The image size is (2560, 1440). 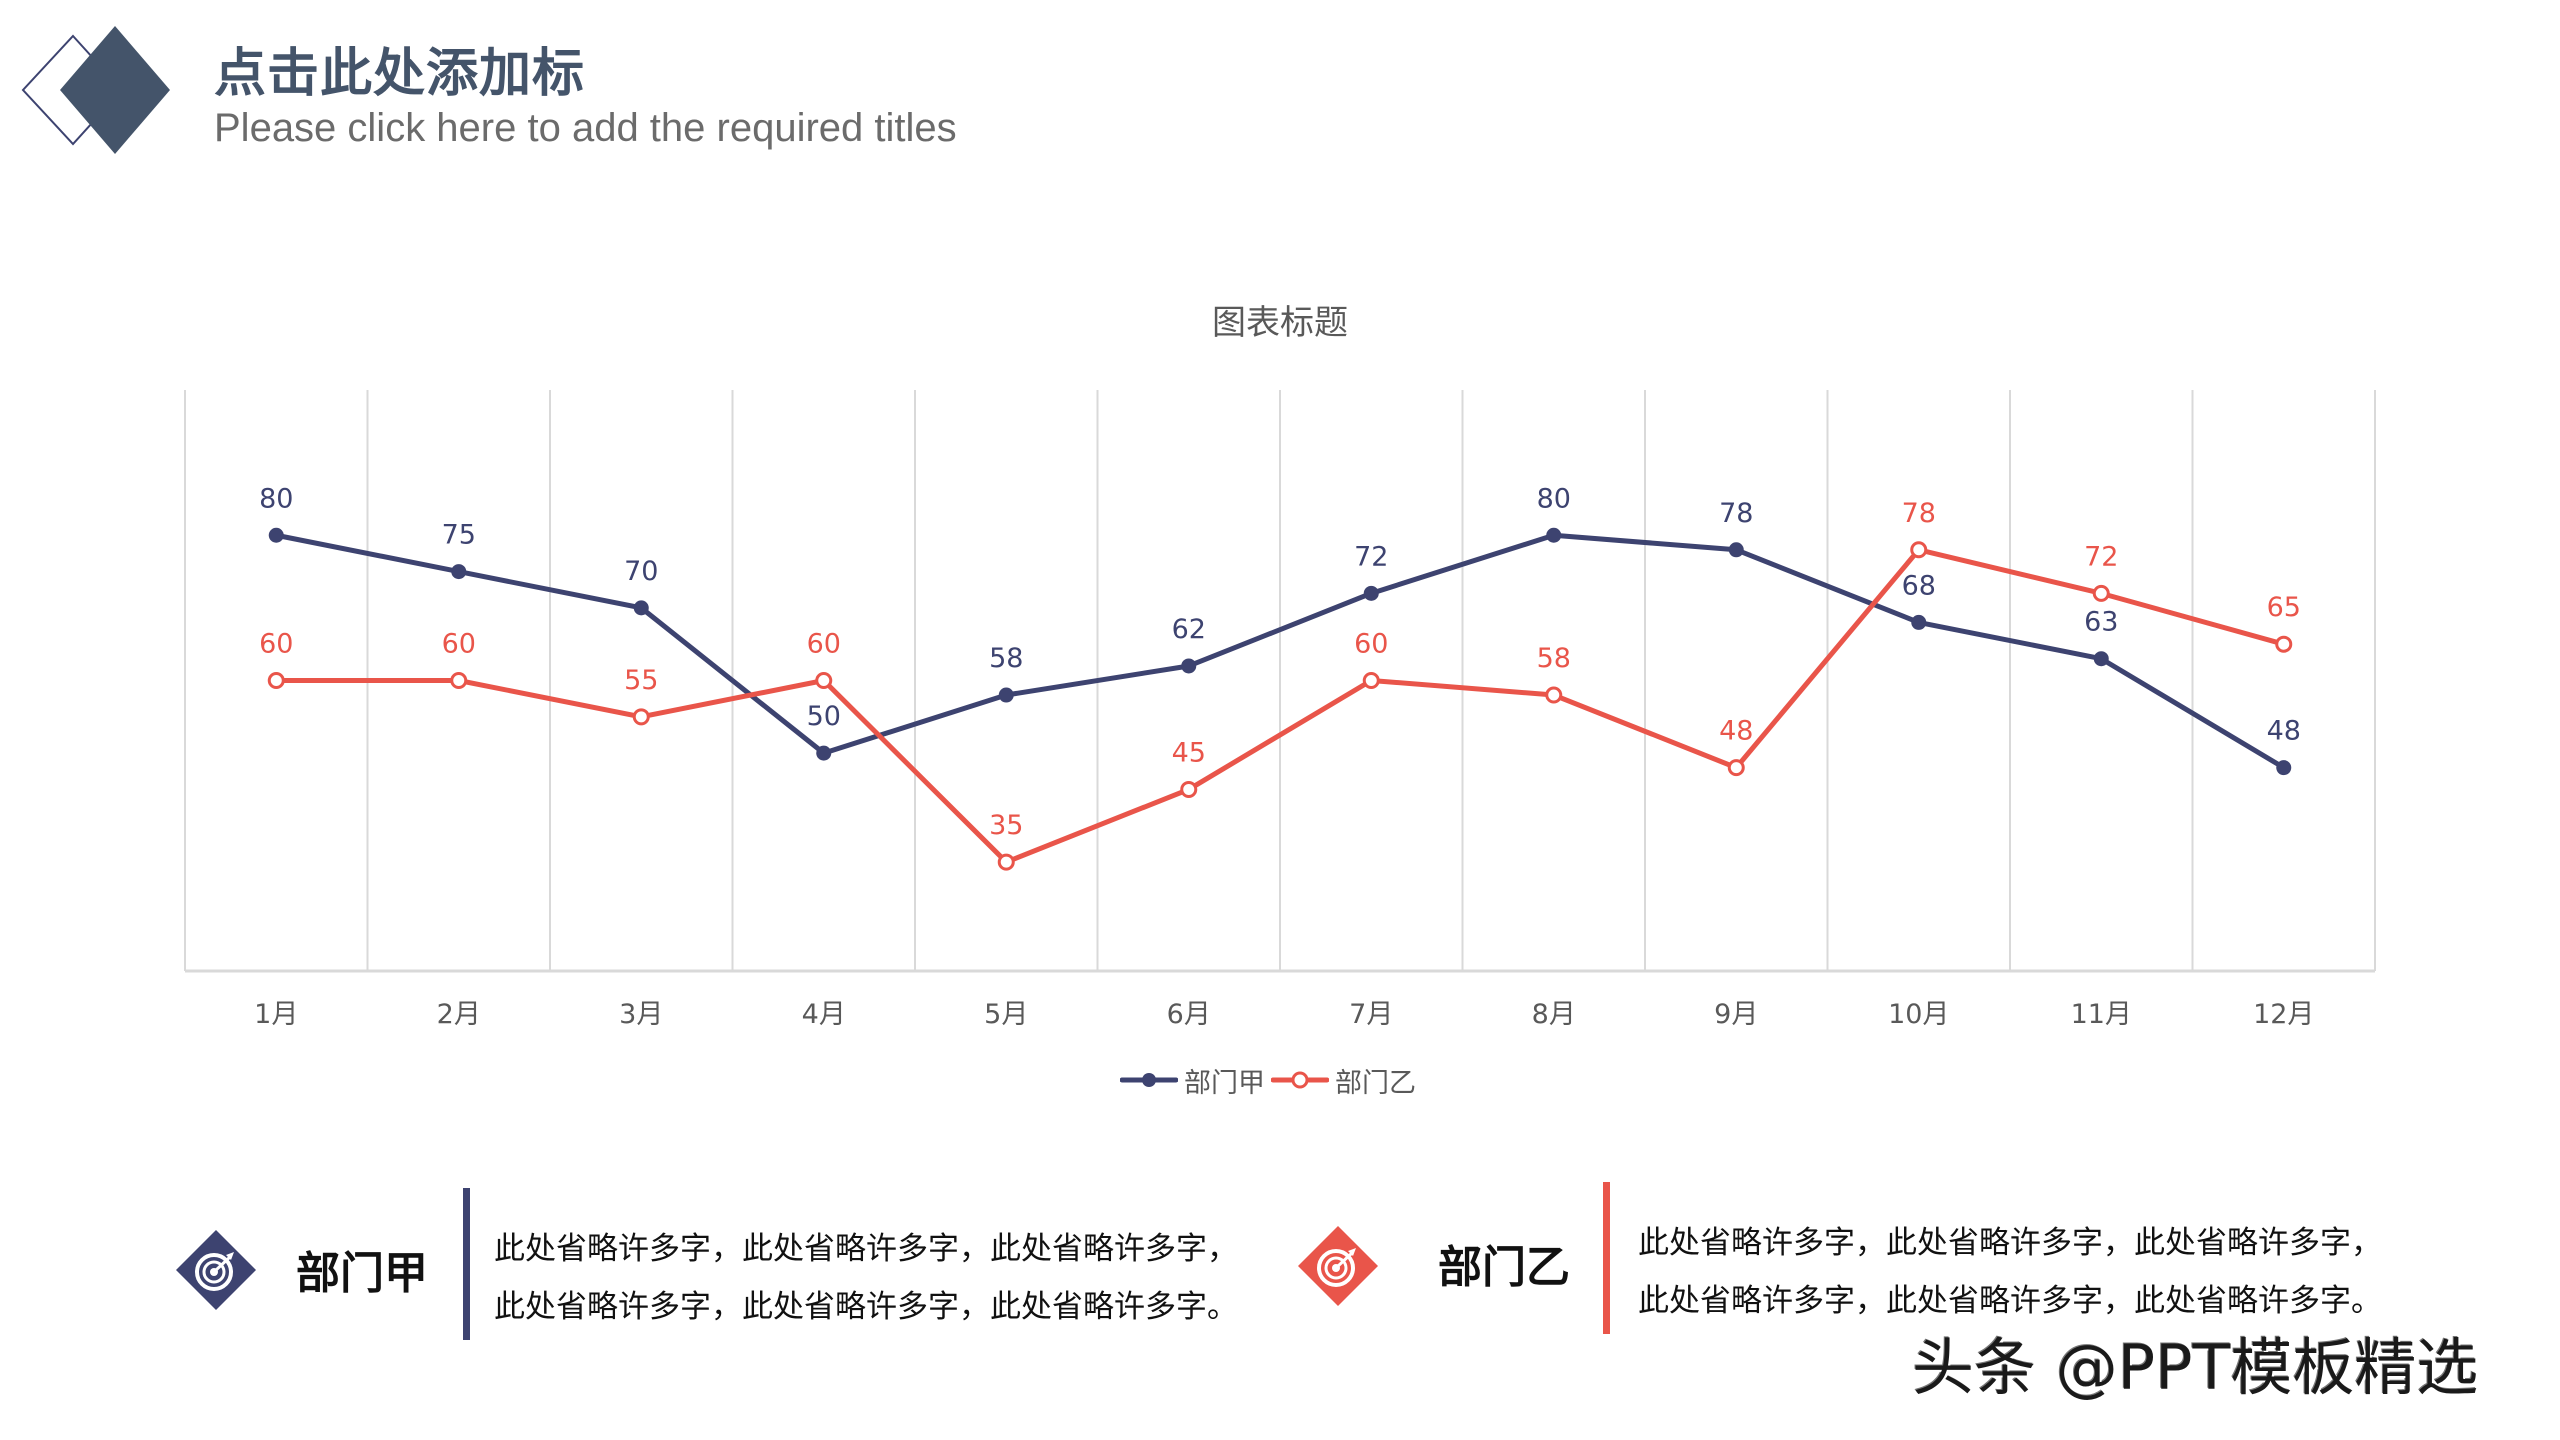 I want to click on x-tick-label: 10月, so click(x=1918, y=1014).